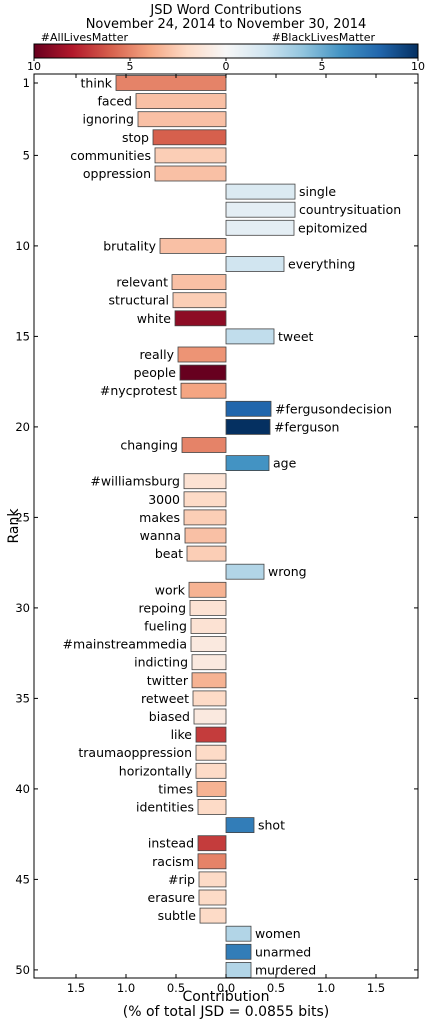  I want to click on y-tick-label: 25, so click(22, 517).